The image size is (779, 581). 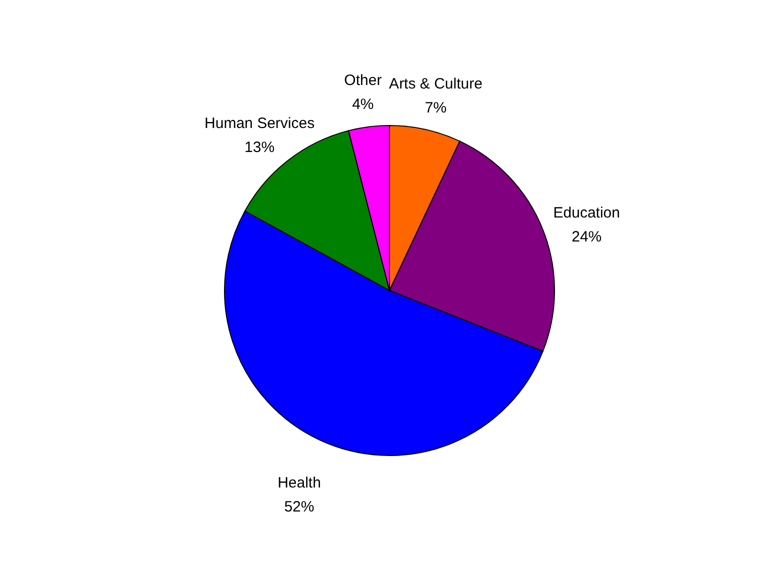 What do you see at coordinates (435, 108) in the screenshot?
I see `data-label: 7%` at bounding box center [435, 108].